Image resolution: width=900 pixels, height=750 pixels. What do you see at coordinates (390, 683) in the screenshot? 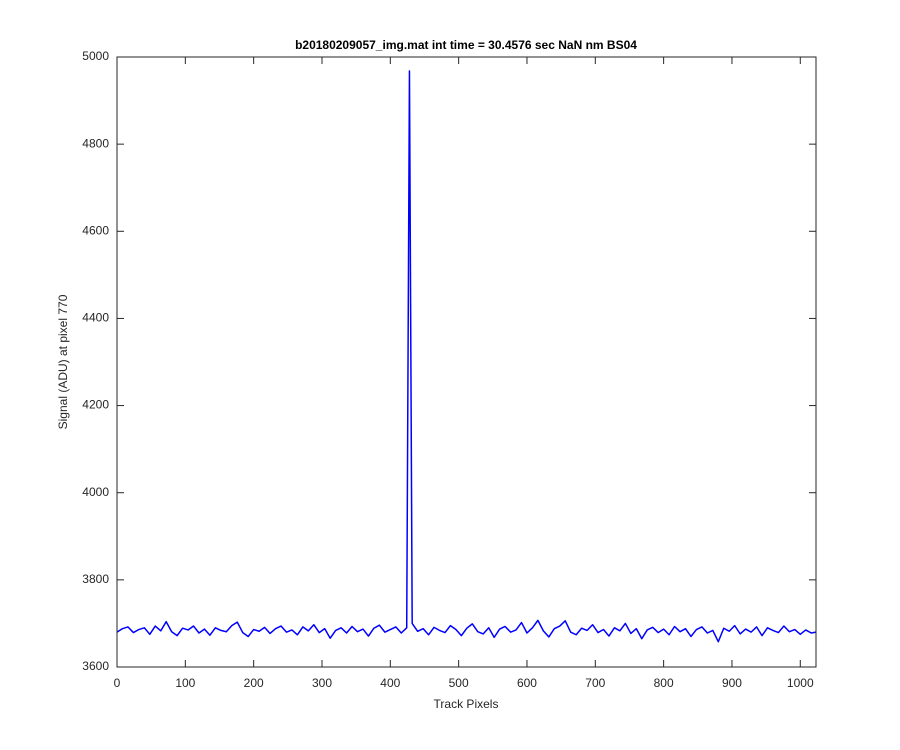
I see `x-tick-label: 400` at bounding box center [390, 683].